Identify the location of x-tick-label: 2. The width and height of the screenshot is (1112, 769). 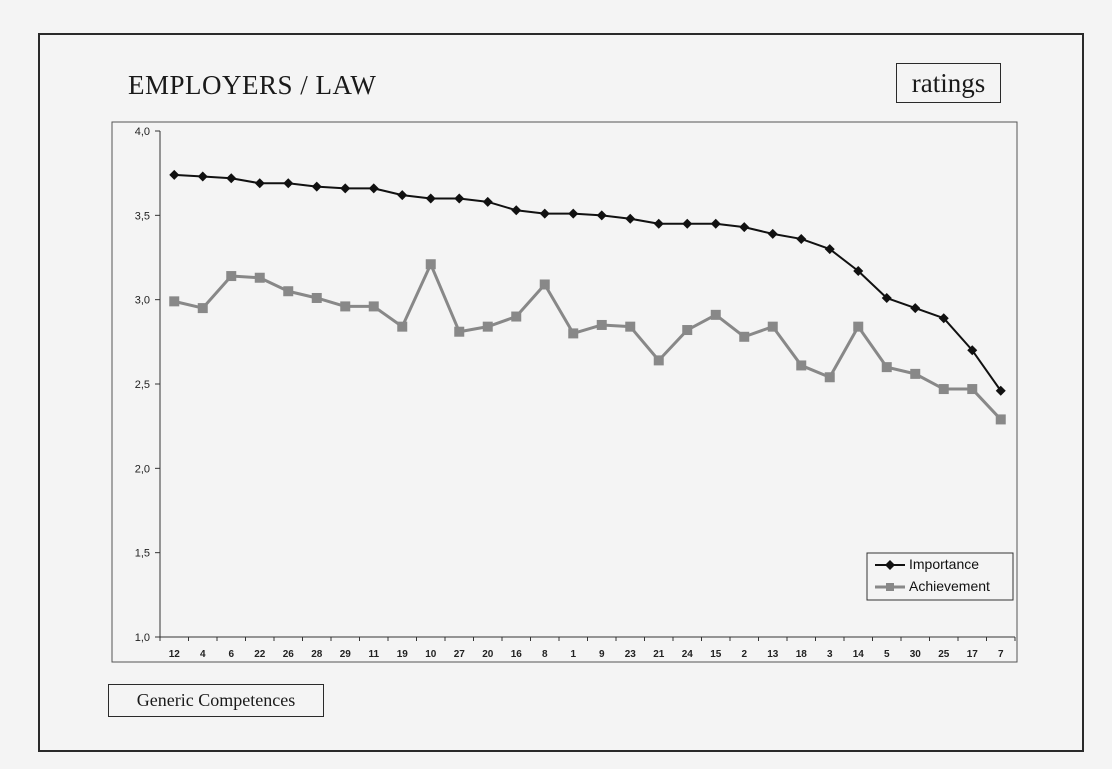
(744, 654).